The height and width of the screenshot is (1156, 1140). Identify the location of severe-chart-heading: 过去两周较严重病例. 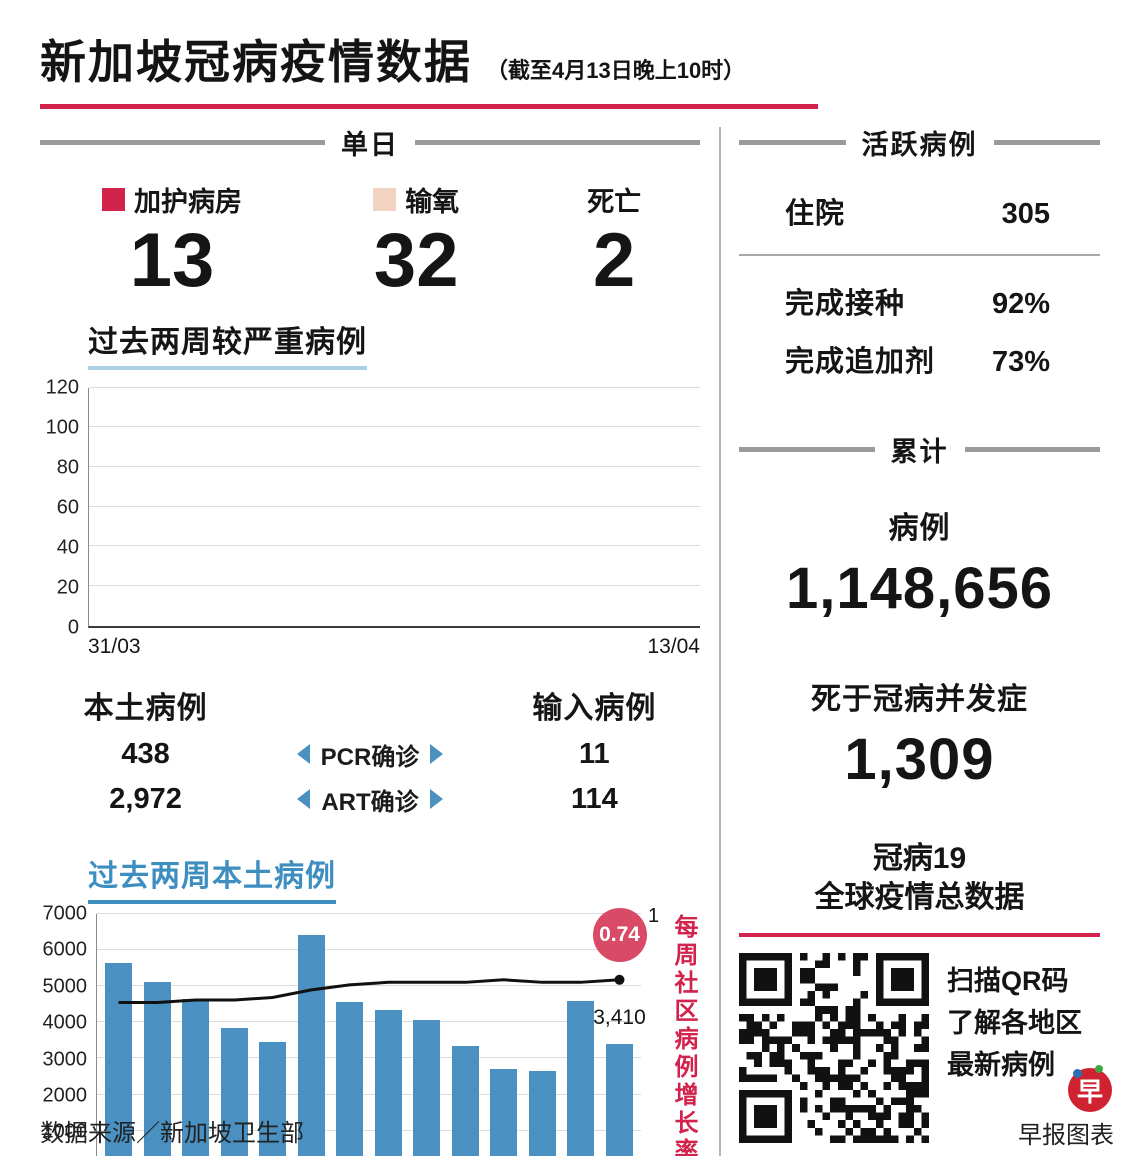
(227, 343).